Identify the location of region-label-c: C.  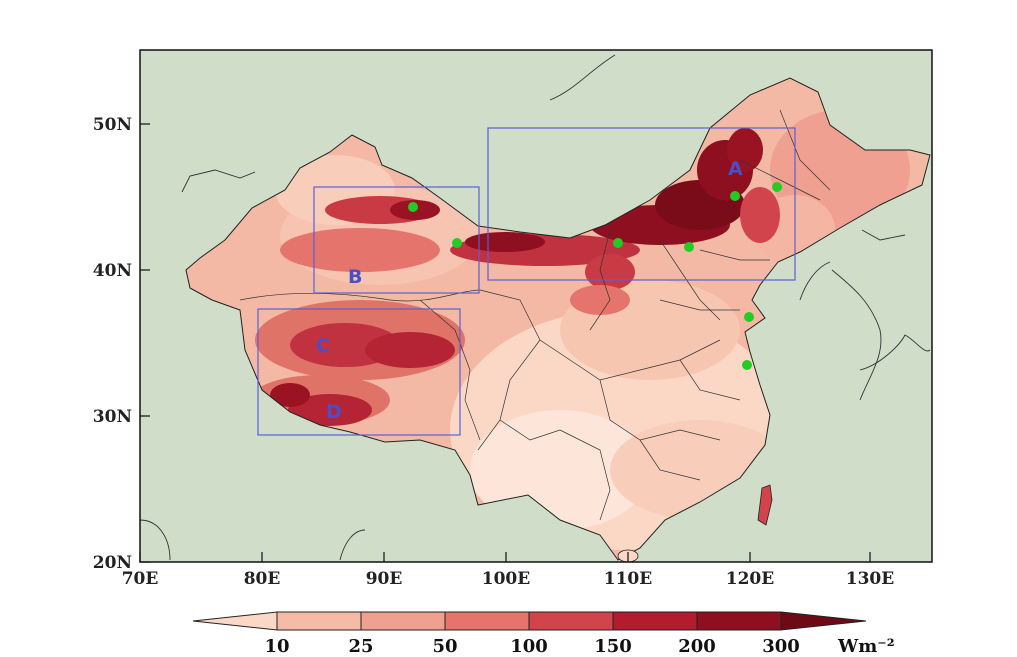
(323, 346).